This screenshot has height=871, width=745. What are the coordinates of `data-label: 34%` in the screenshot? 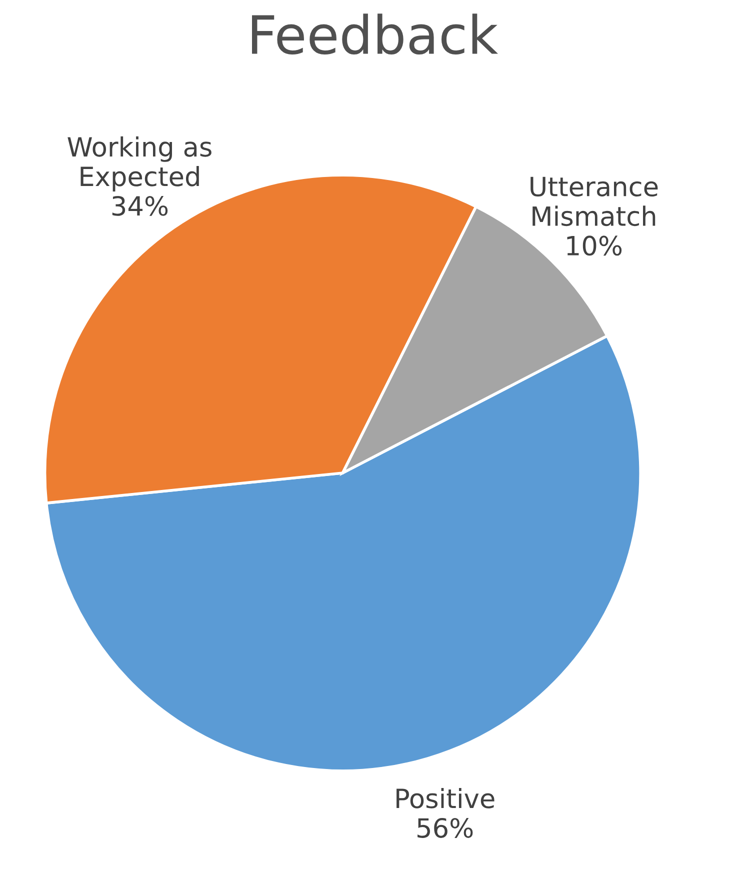 It's located at (140, 206).